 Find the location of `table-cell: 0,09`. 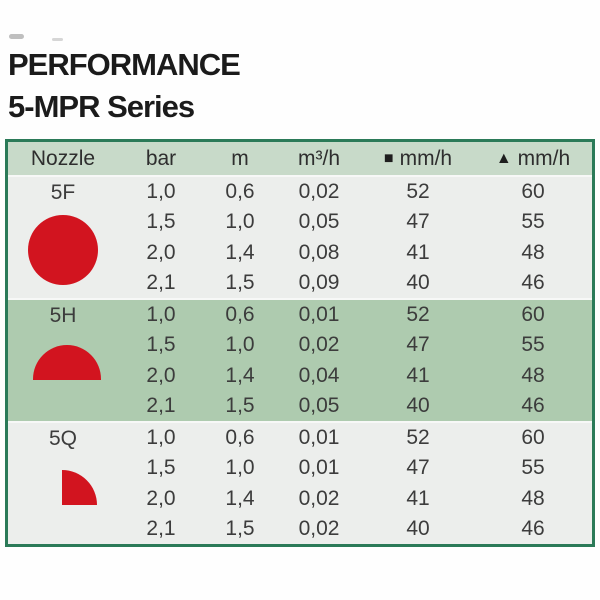

table-cell: 0,09 is located at coordinates (319, 282).